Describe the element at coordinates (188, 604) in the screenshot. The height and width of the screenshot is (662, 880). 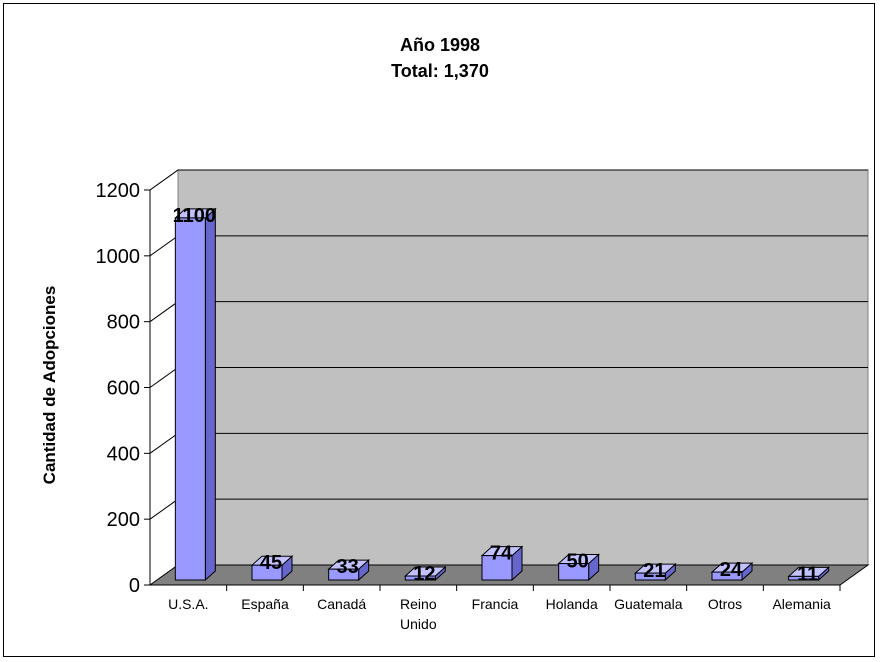
I see `x-tick-label: U.S.A.` at that location.